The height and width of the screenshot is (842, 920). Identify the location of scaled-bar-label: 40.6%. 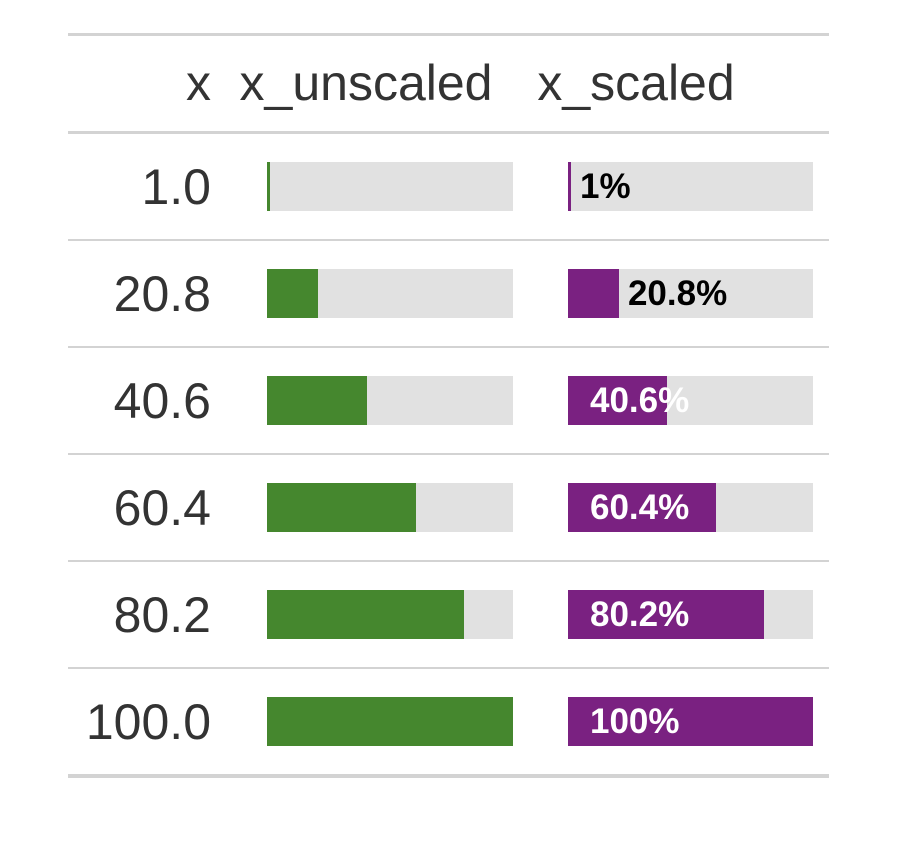
(640, 400).